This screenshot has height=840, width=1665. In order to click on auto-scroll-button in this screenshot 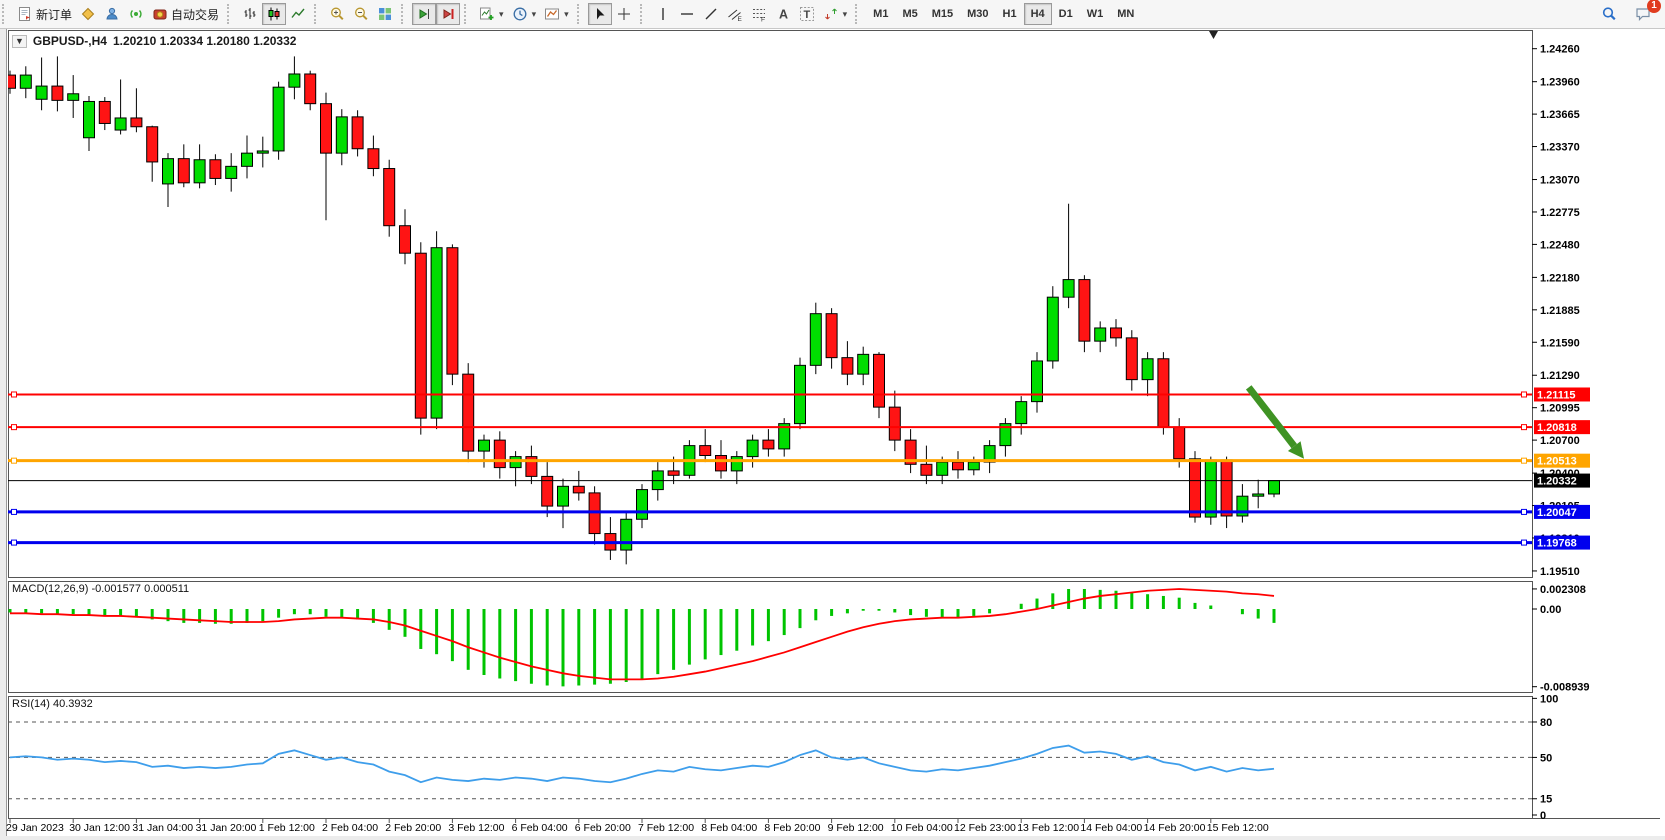, I will do `click(424, 14)`.